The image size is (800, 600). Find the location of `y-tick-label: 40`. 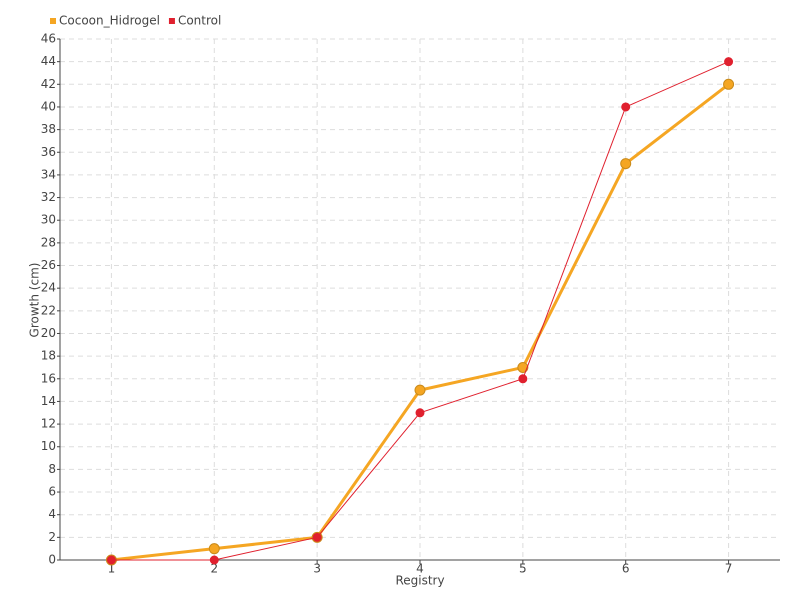

y-tick-label: 40 is located at coordinates (48, 106).